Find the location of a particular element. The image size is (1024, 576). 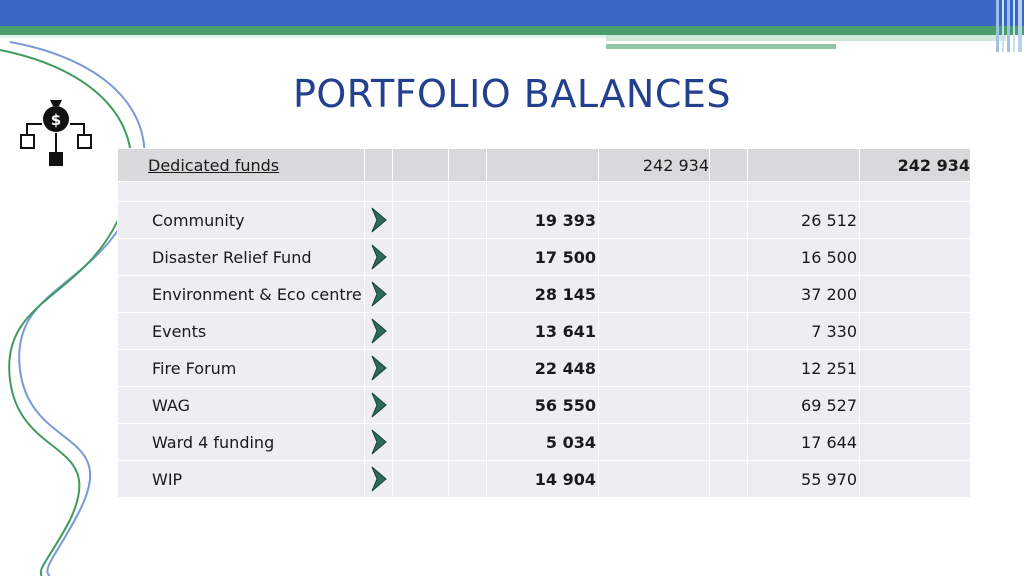

fund-value-a: 17 500 is located at coordinates (542, 257).